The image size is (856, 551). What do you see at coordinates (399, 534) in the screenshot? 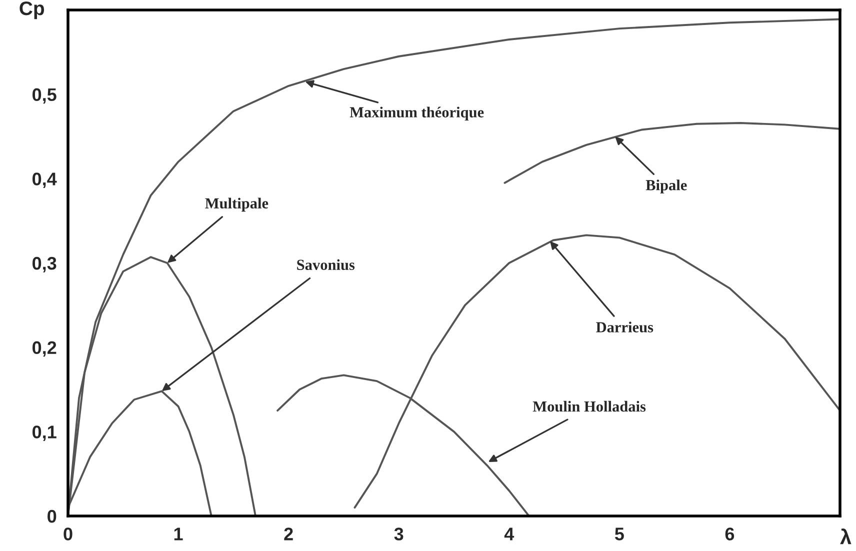
I see `x-tick-label: 3` at bounding box center [399, 534].